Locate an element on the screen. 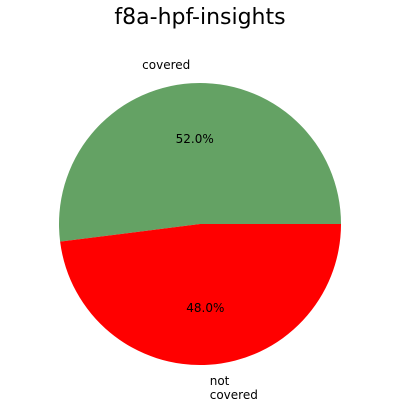 The height and width of the screenshot is (400, 400). pie-slice-pct-0: 52.0% is located at coordinates (195, 139).